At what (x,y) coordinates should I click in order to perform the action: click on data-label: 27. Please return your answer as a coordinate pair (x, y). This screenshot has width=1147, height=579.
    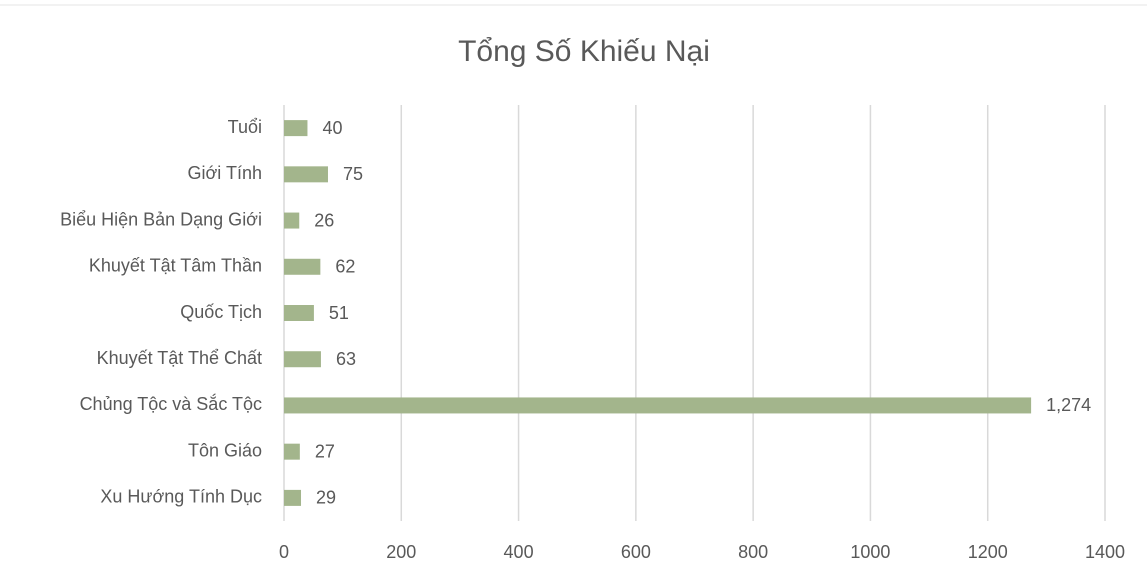
    Looking at the image, I should click on (325, 451).